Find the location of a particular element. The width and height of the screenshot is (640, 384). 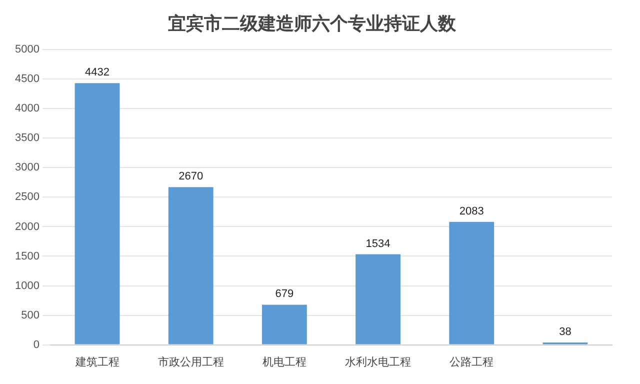

y-tick-label: 1000 is located at coordinates (27, 286).